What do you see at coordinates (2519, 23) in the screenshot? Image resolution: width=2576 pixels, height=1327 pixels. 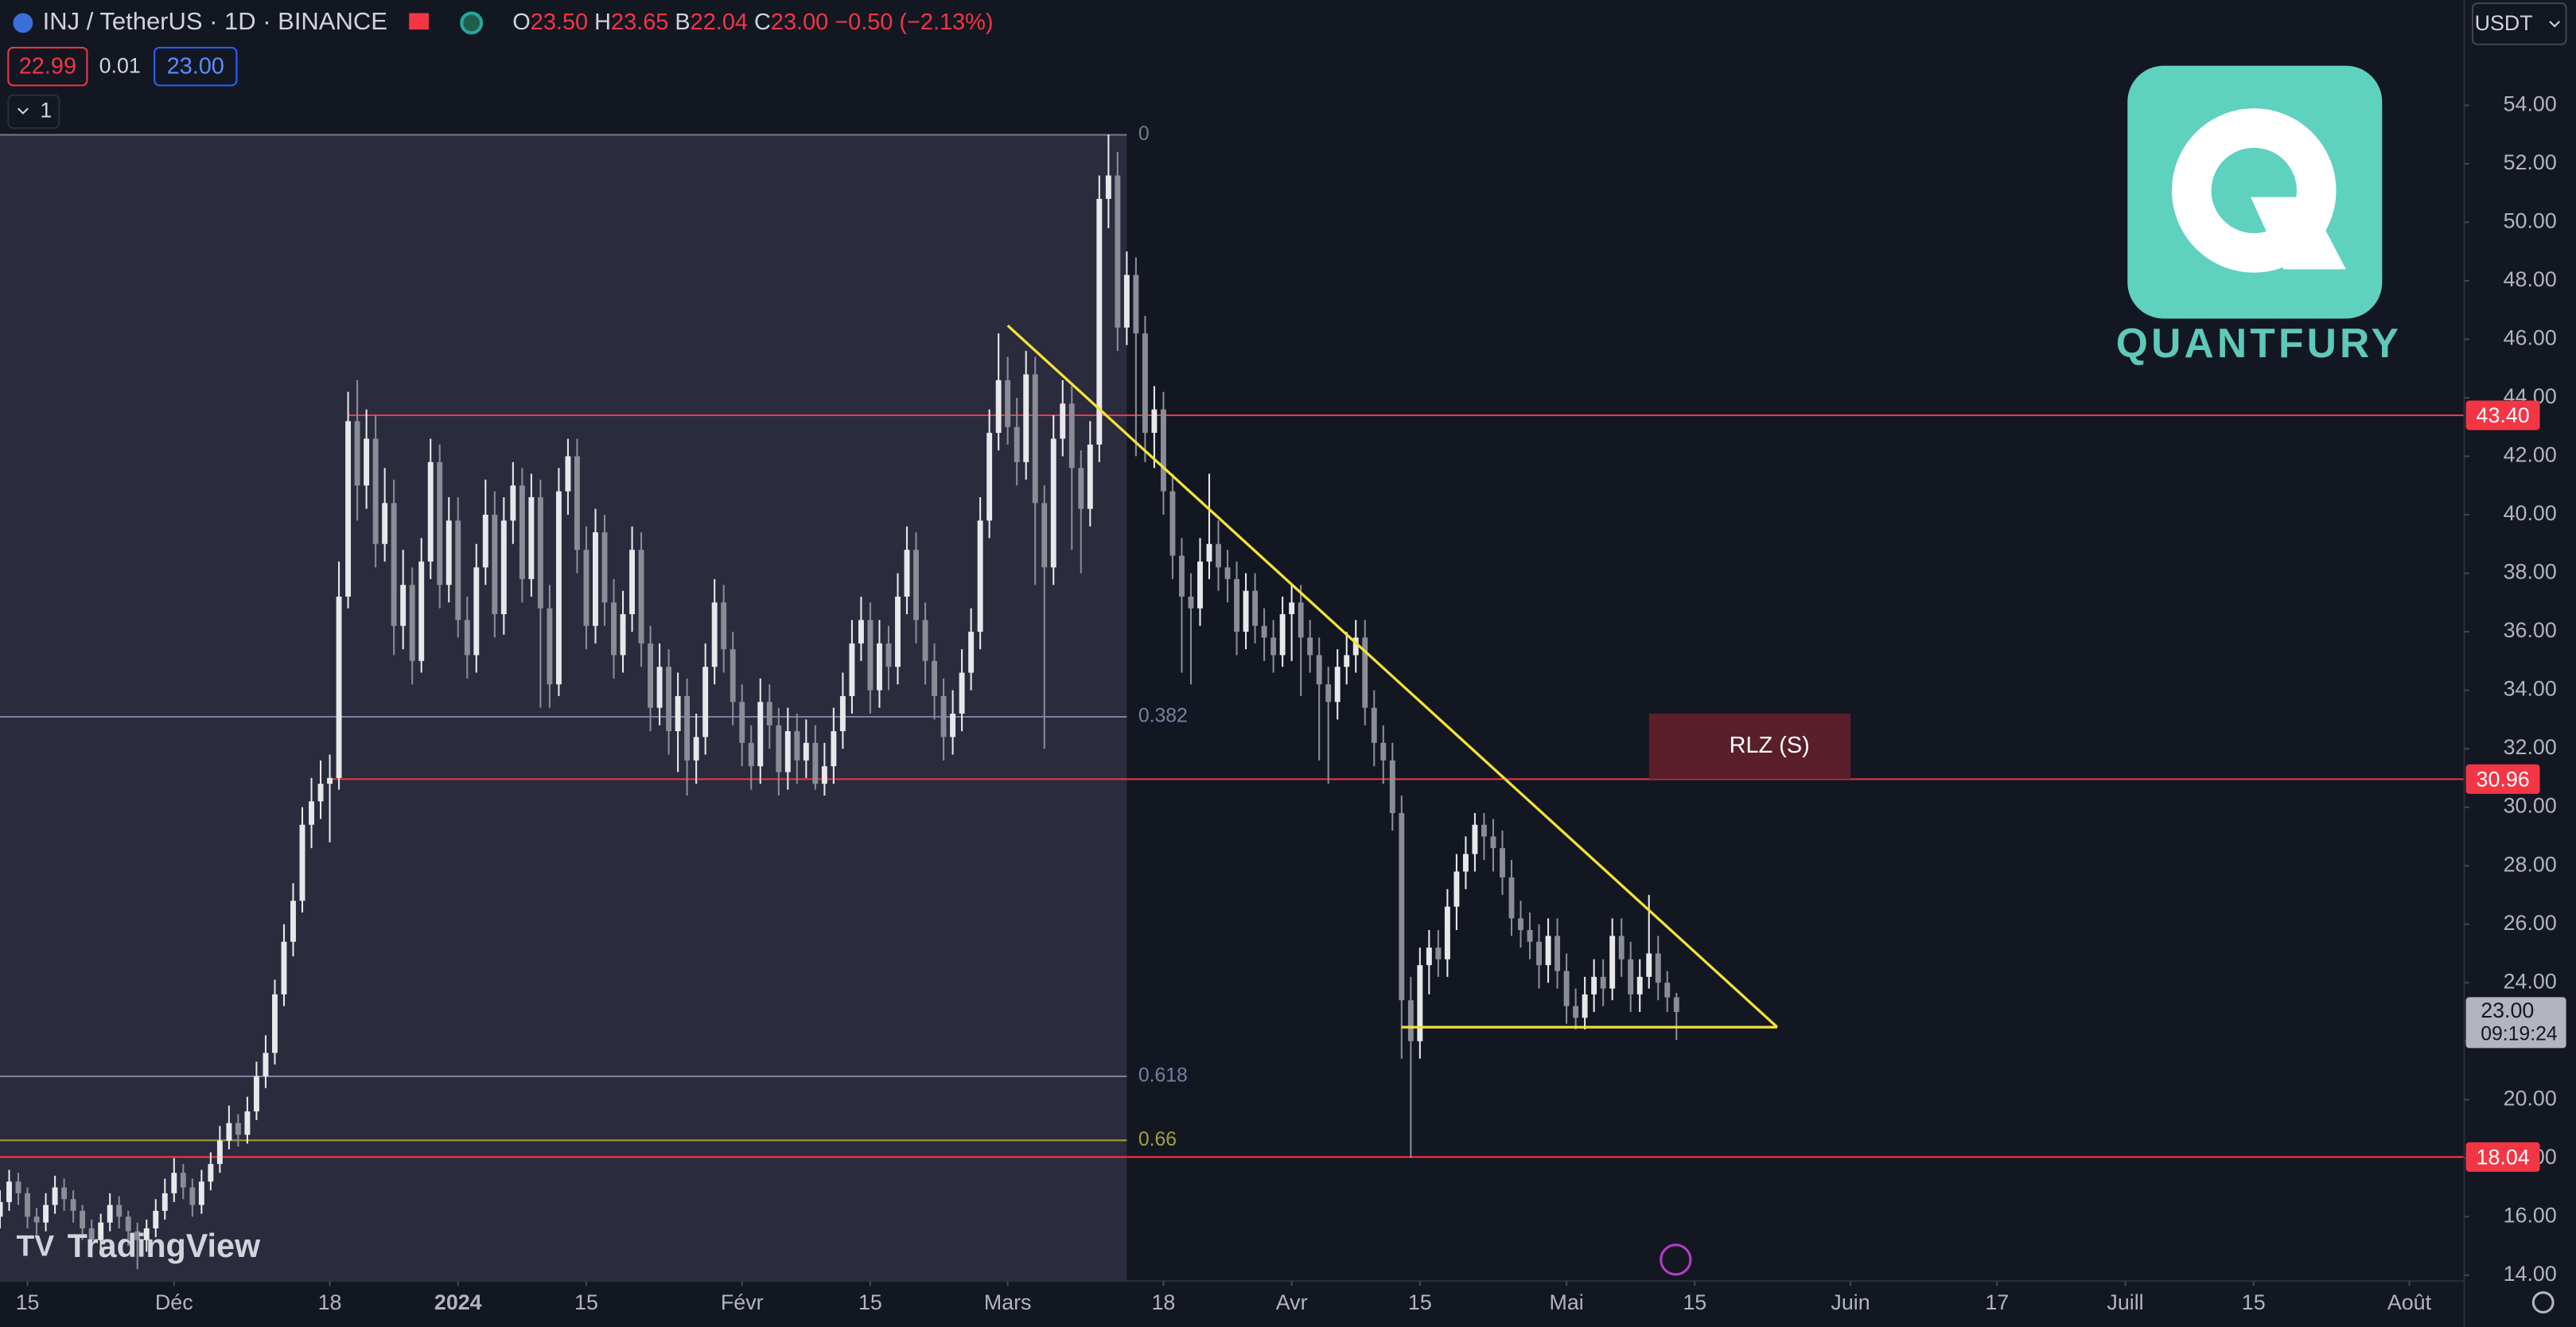 I see `currency-select` at bounding box center [2519, 23].